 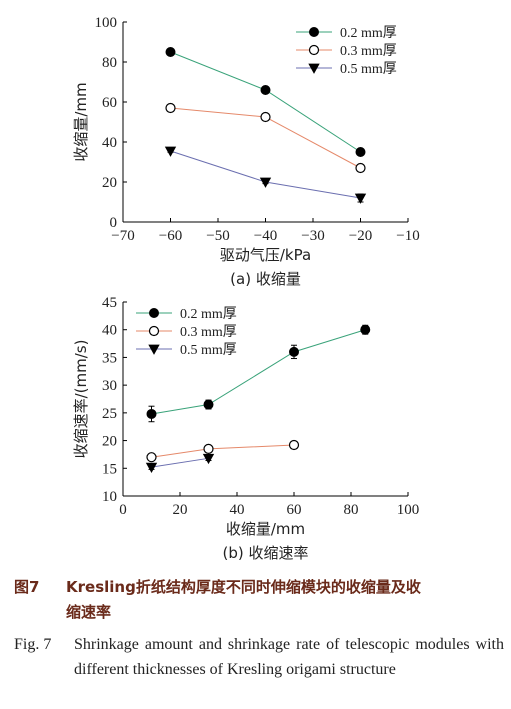 I want to click on y-tick-label: 0, so click(x=114, y=223).